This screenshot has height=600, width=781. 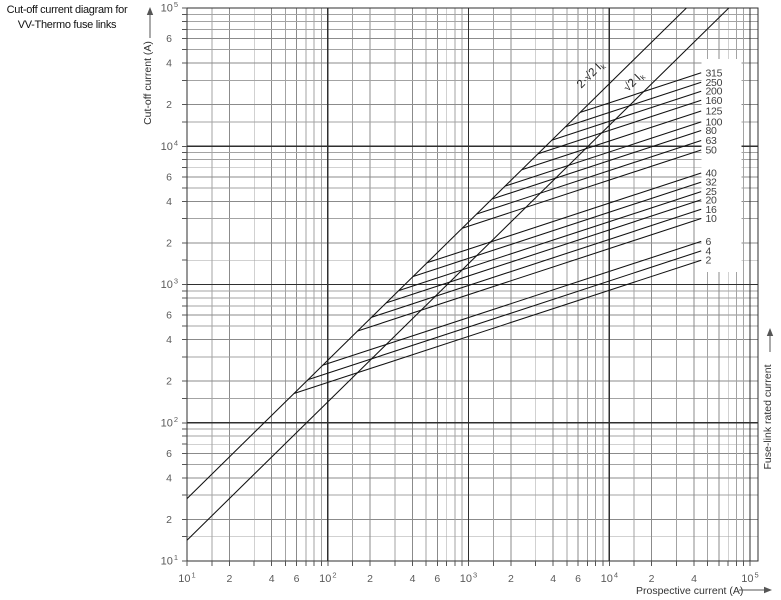 I want to click on fuse-rating-label-250: 250, so click(x=714, y=83).